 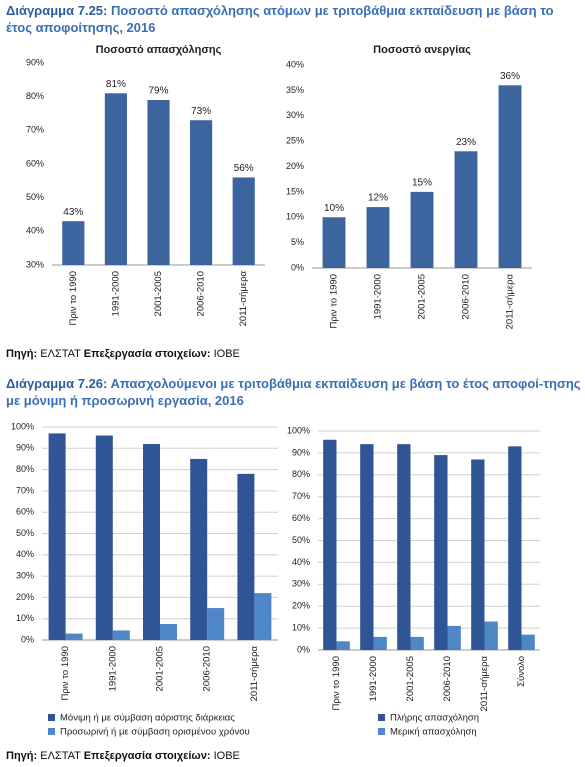 What do you see at coordinates (510, 76) in the screenshot?
I see `value-label: 36%` at bounding box center [510, 76].